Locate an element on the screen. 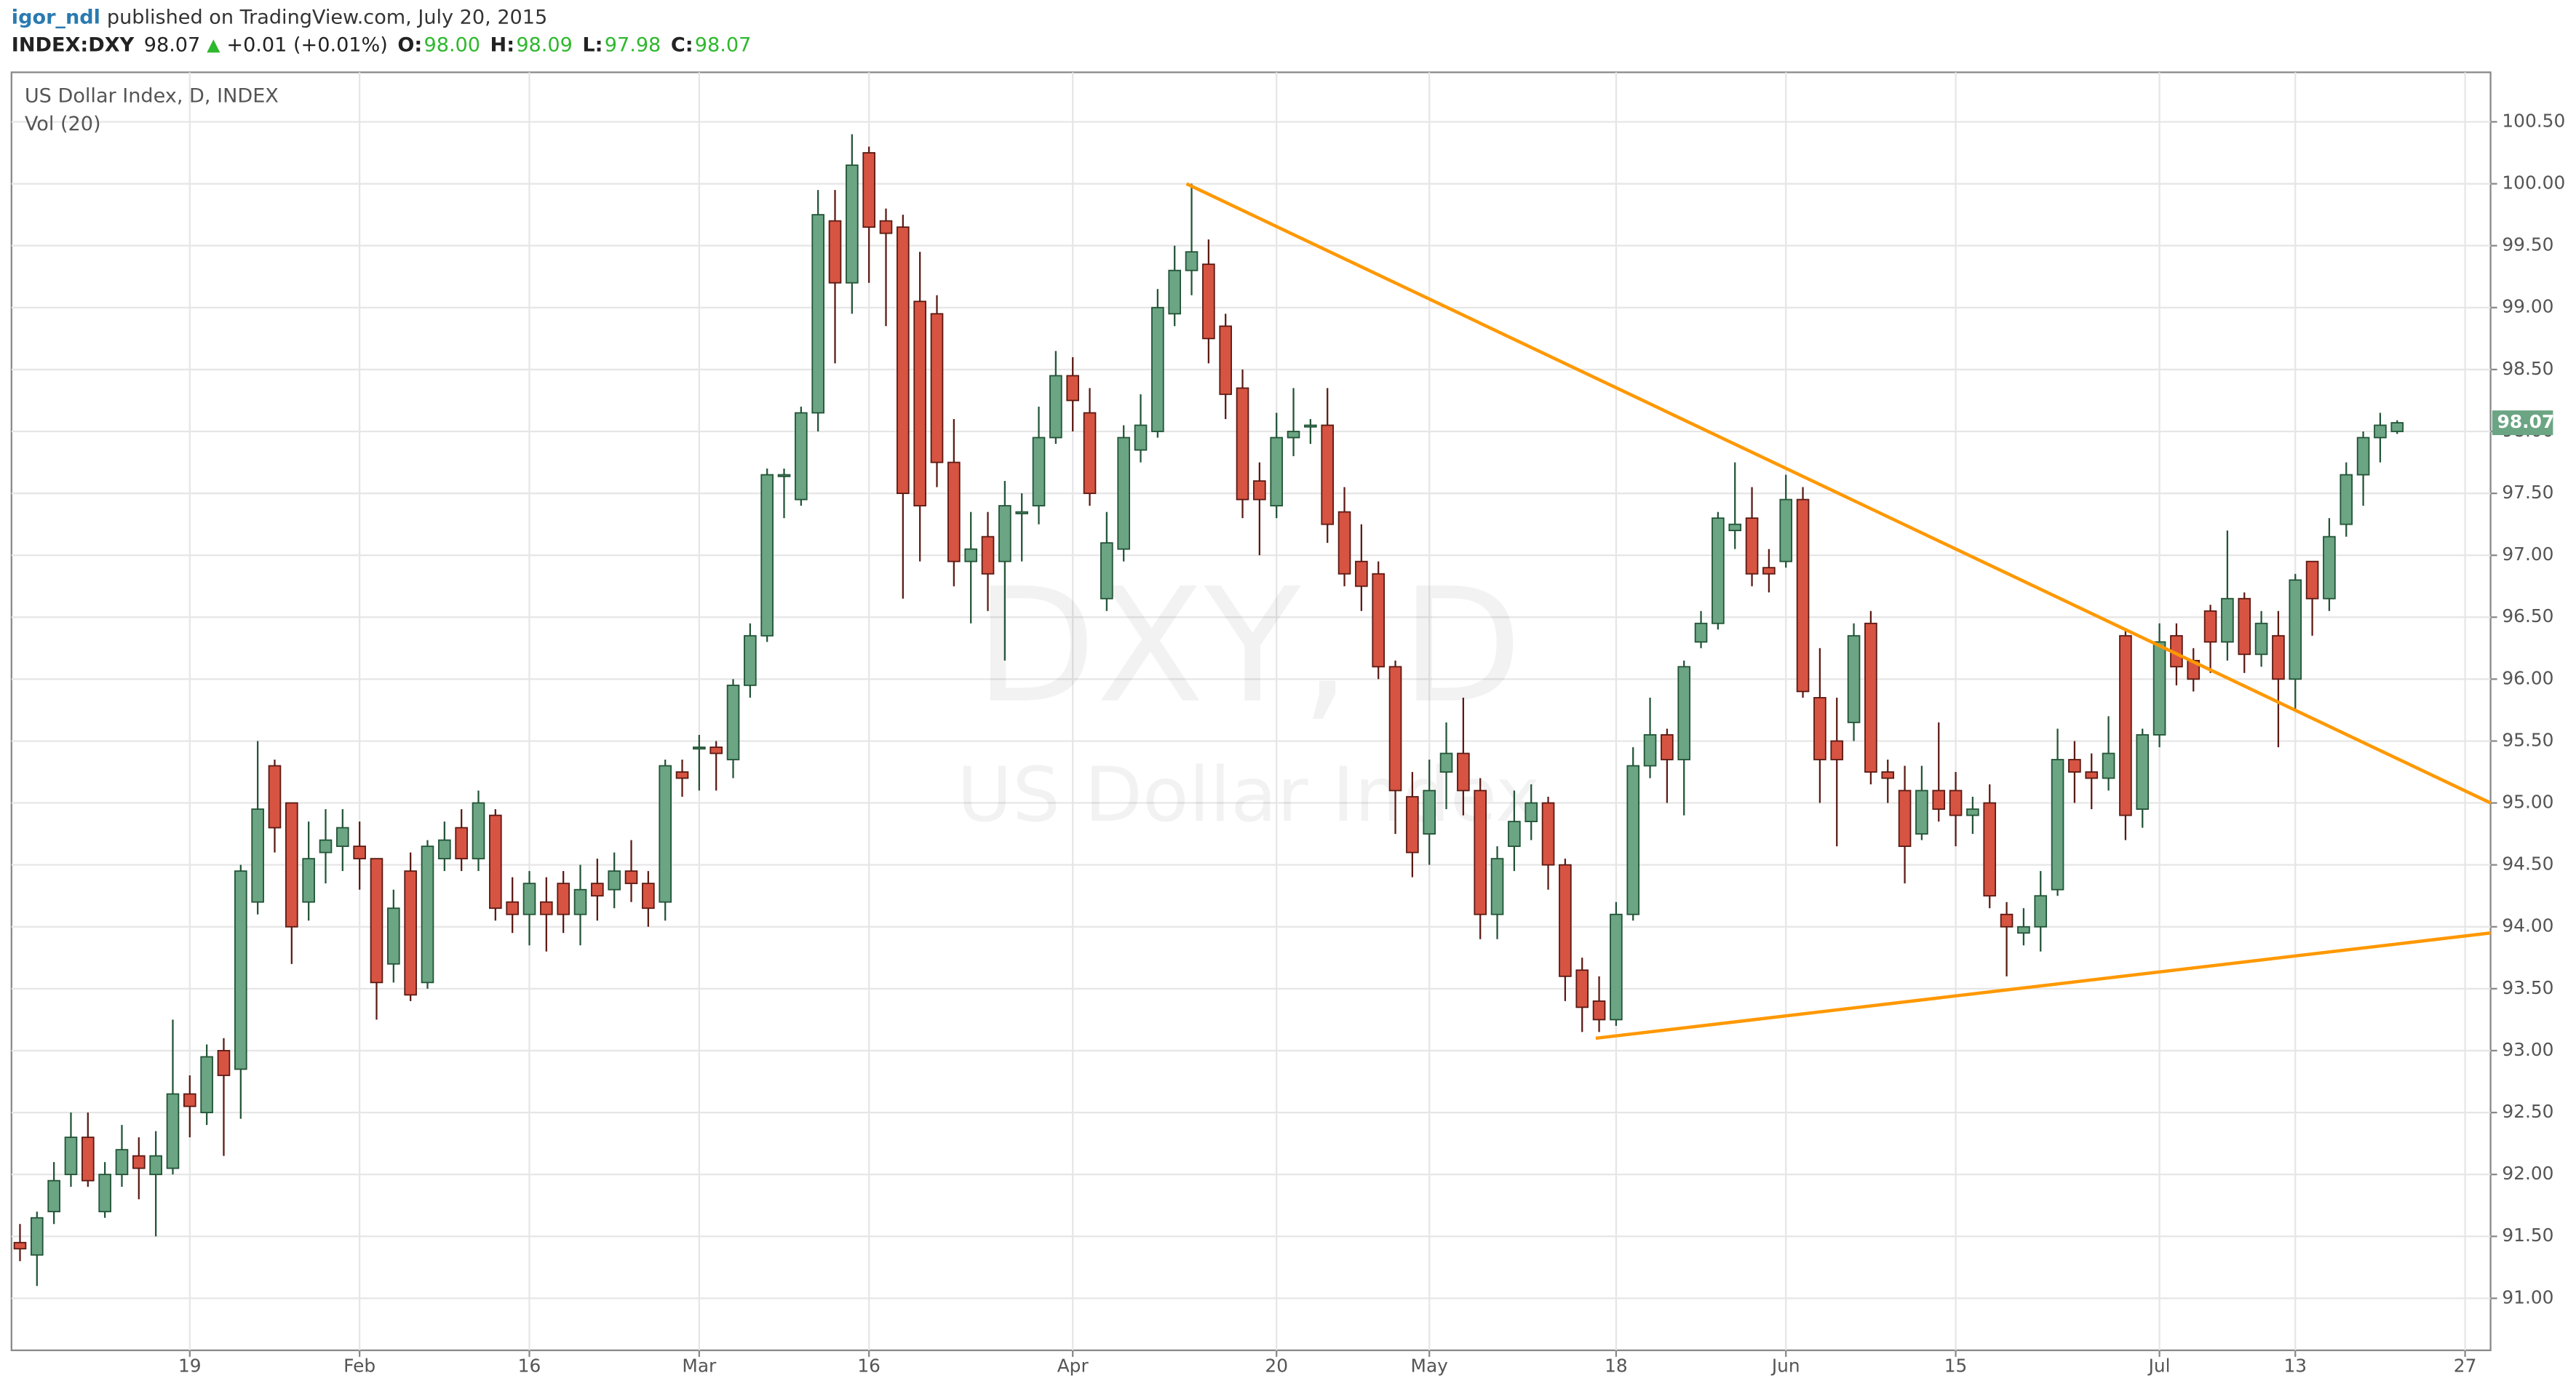  x-tick-label: 18 is located at coordinates (1616, 1366).